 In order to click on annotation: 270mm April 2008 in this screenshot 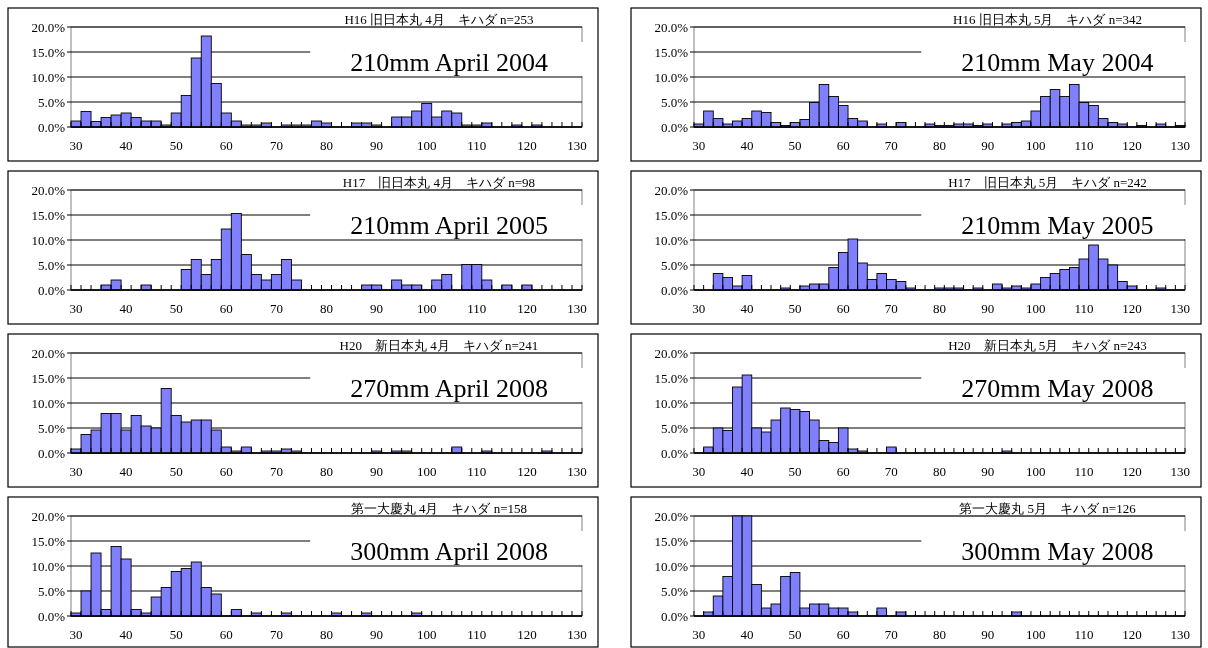, I will do `click(449, 388)`.